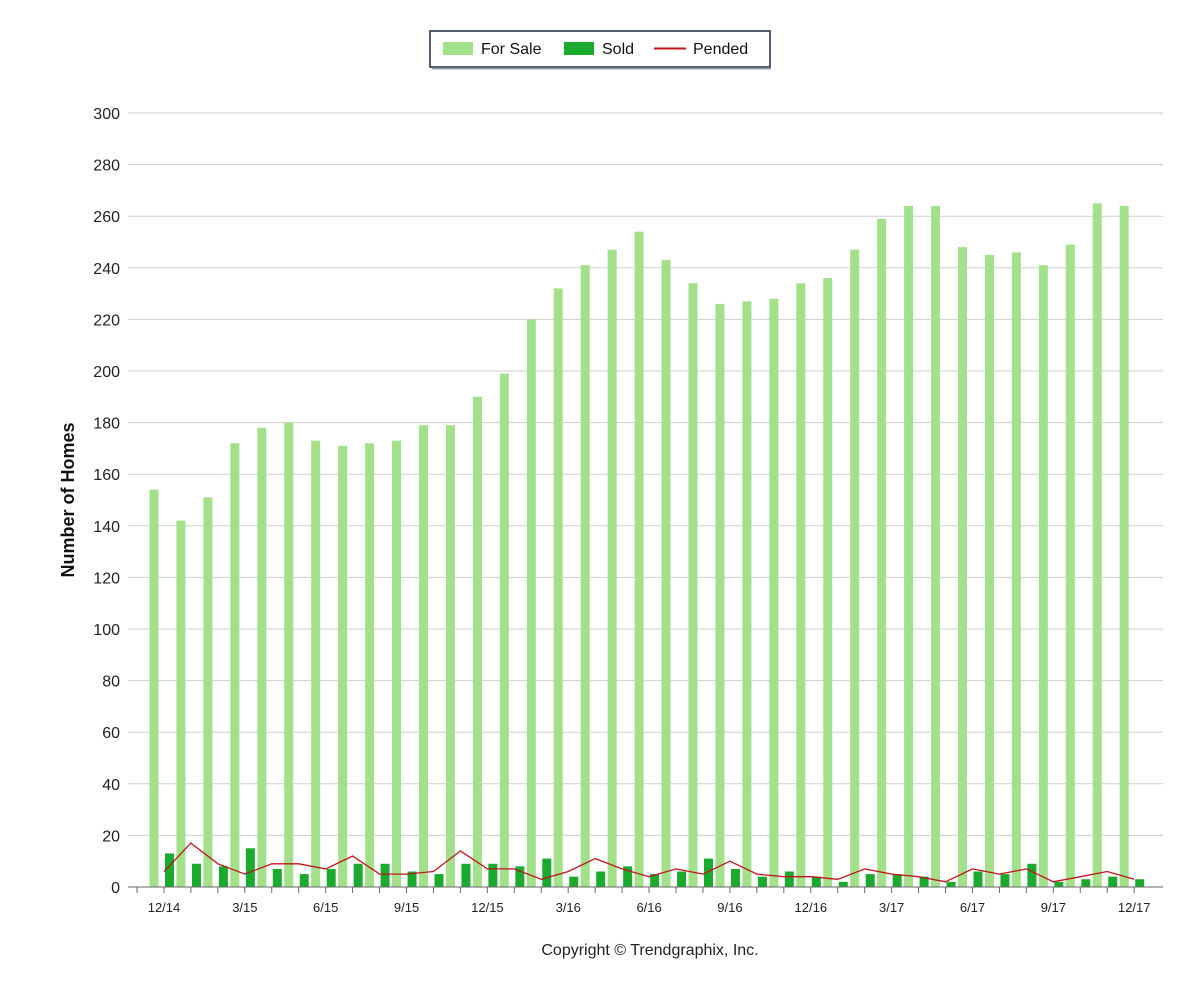 The image size is (1200, 1000). Describe the element at coordinates (618, 49) in the screenshot. I see `legend-label-sold: Sold` at that location.